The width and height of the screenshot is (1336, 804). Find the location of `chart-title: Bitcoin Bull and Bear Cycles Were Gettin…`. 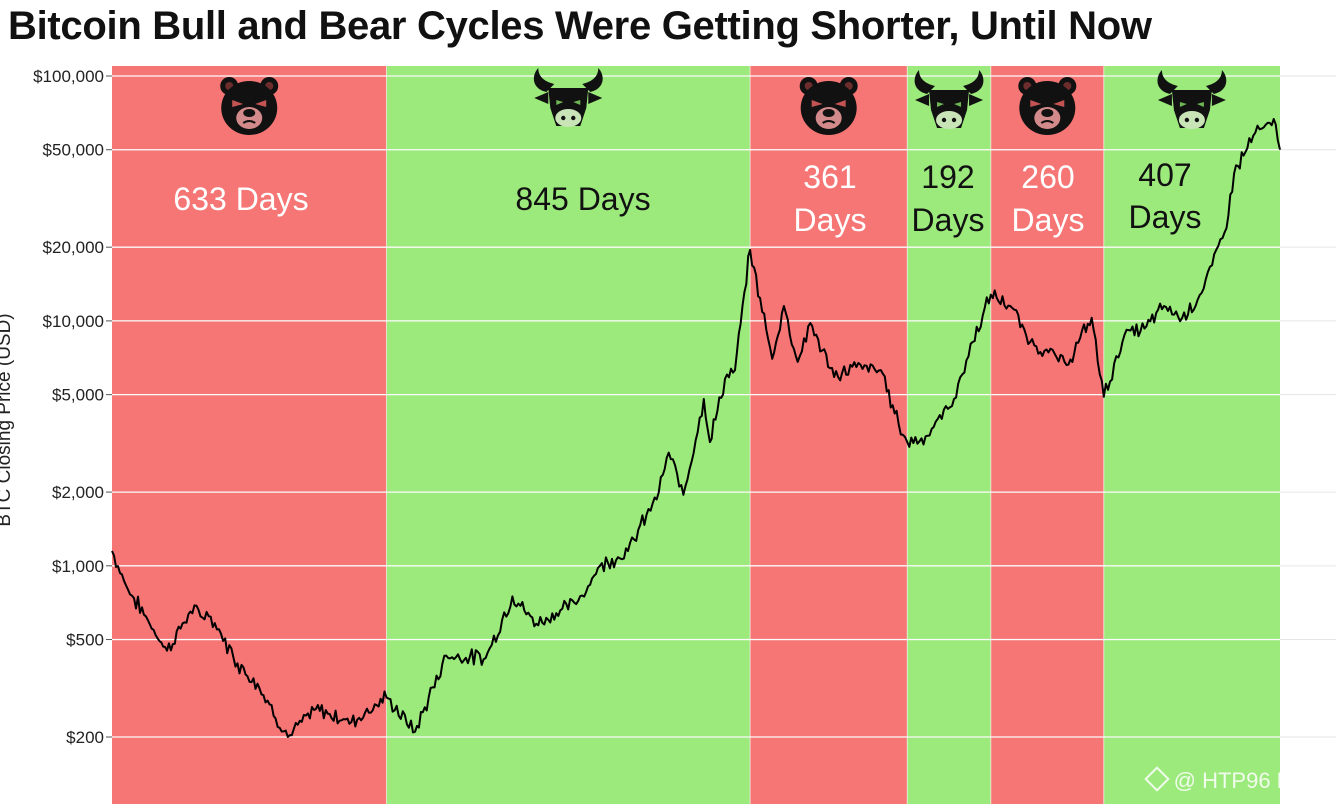

chart-title: Bitcoin Bull and Bear Cycles Were Gettin… is located at coordinates (580, 26).